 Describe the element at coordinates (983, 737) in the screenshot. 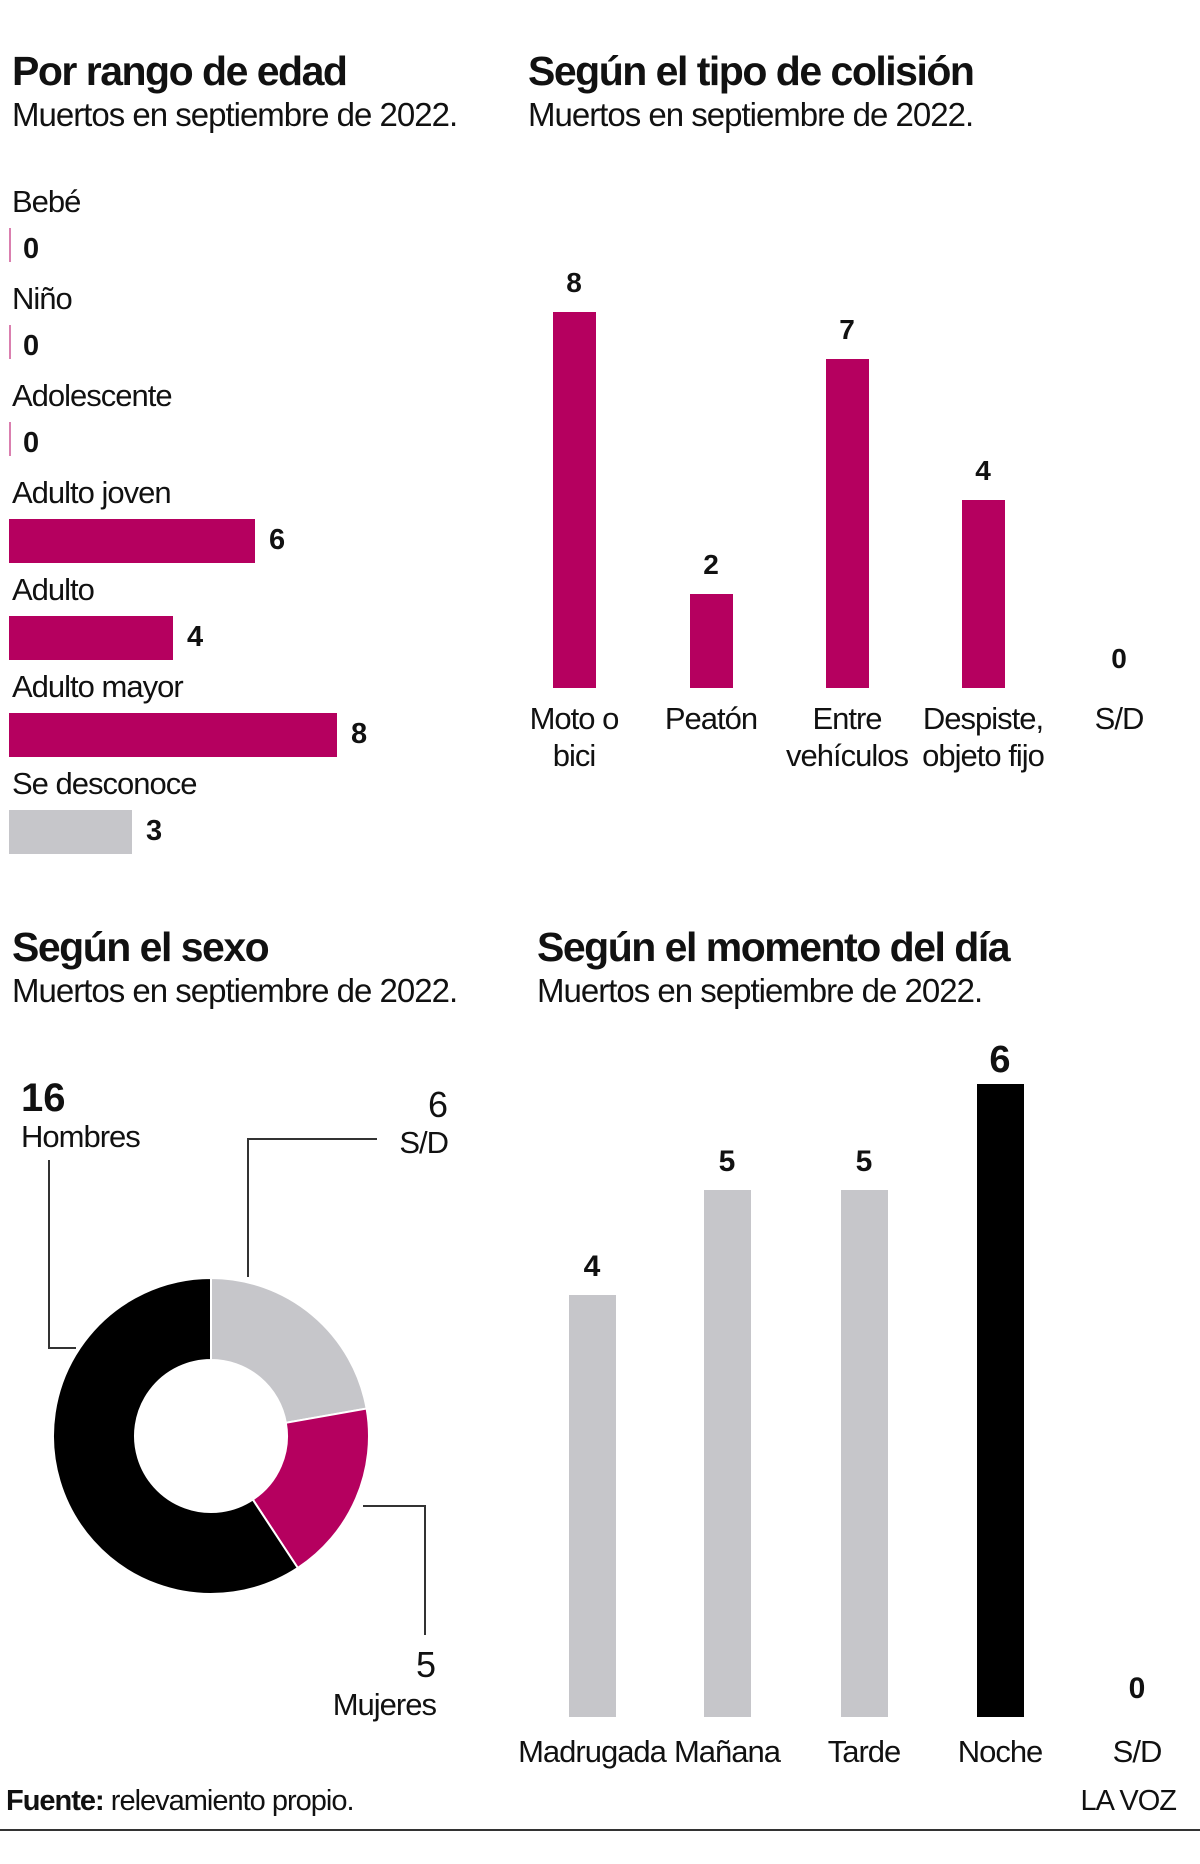

I see `category-label: Despiste, objeto fijo` at that location.